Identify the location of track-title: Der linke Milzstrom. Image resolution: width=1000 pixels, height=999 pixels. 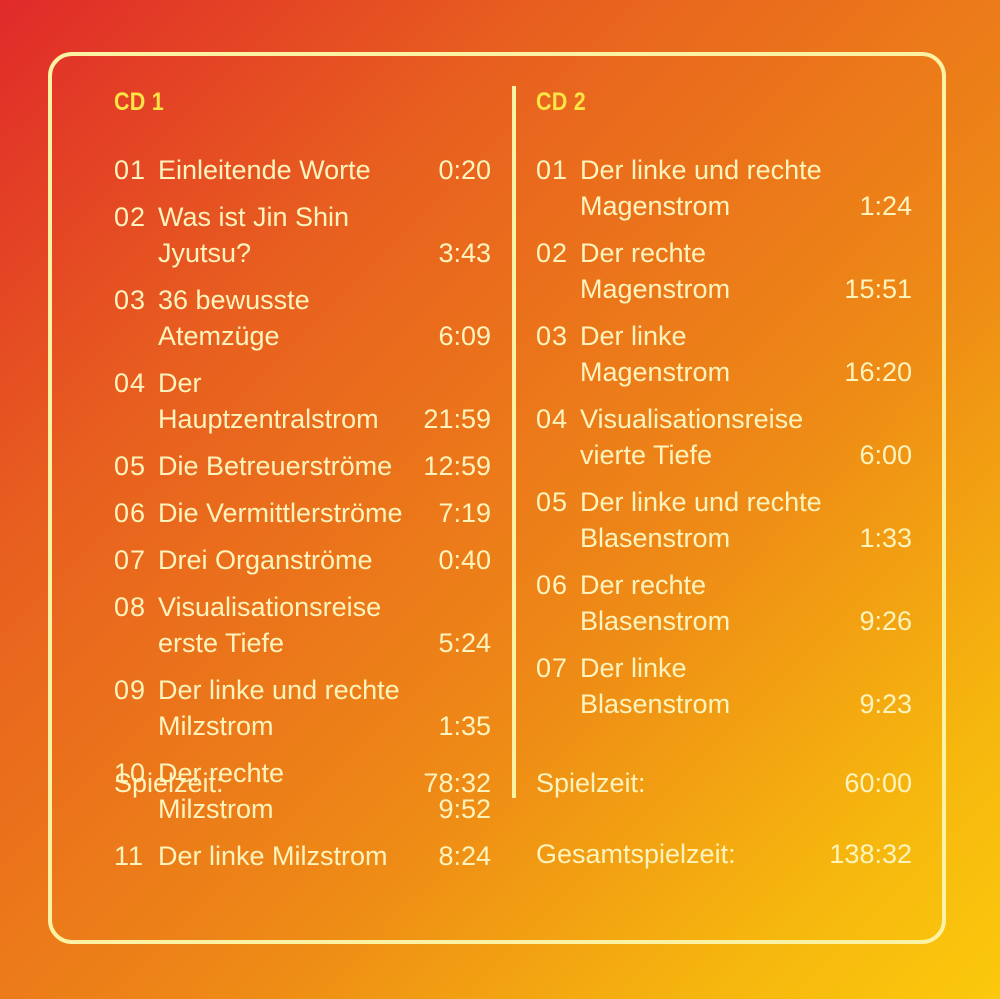
(273, 856).